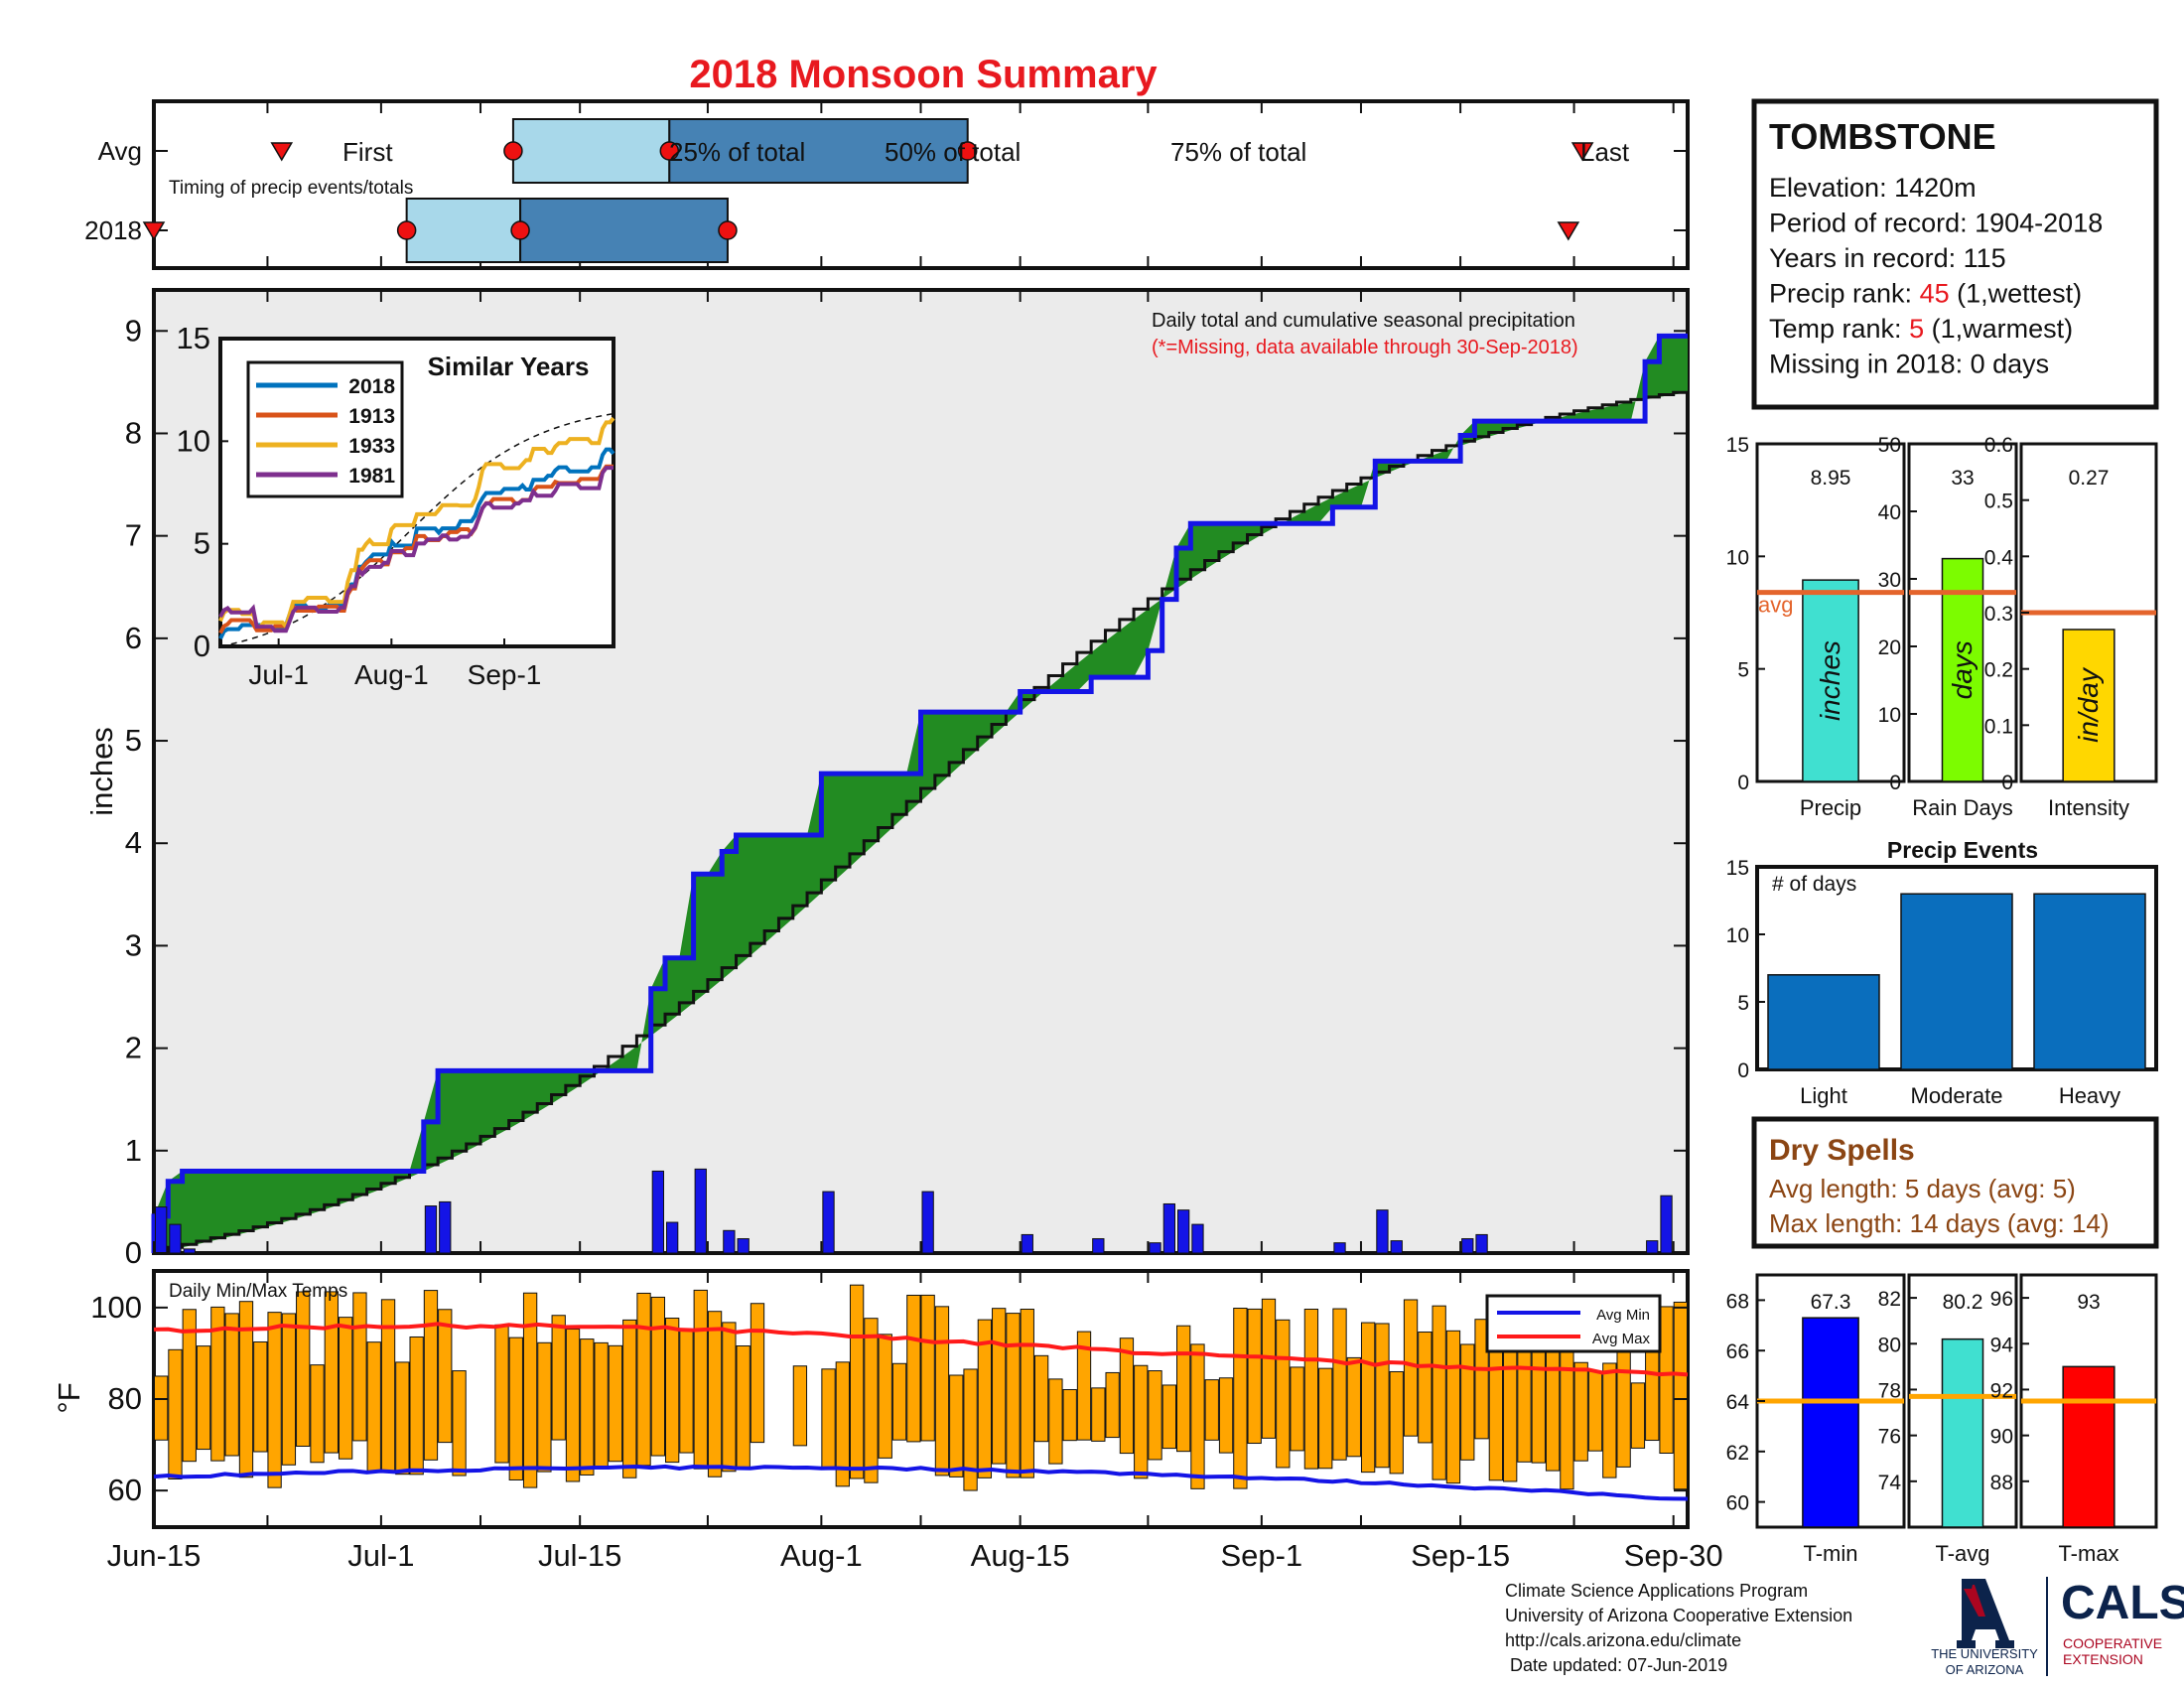 This screenshot has width=2184, height=1688. I want to click on inset-year-line, so click(416, 549).